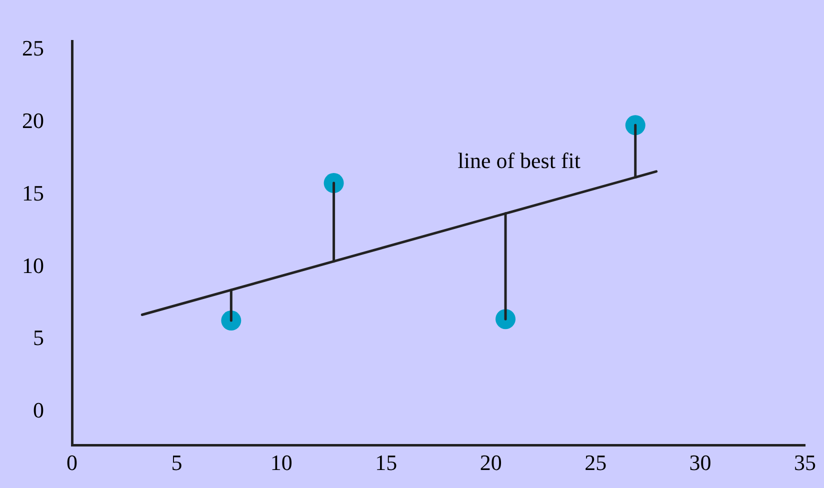 The image size is (824, 488). What do you see at coordinates (519, 161) in the screenshot?
I see `annotation: line of best fit` at bounding box center [519, 161].